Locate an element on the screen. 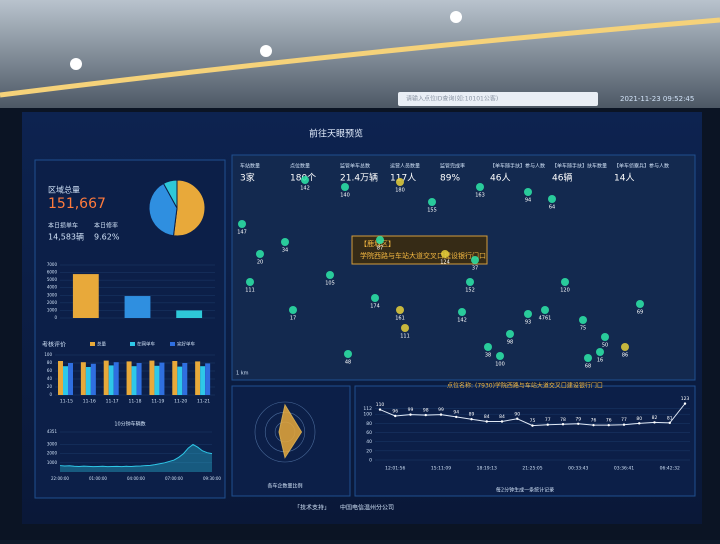 The height and width of the screenshot is (544, 720). y-tick-label: 5000 is located at coordinates (52, 279).